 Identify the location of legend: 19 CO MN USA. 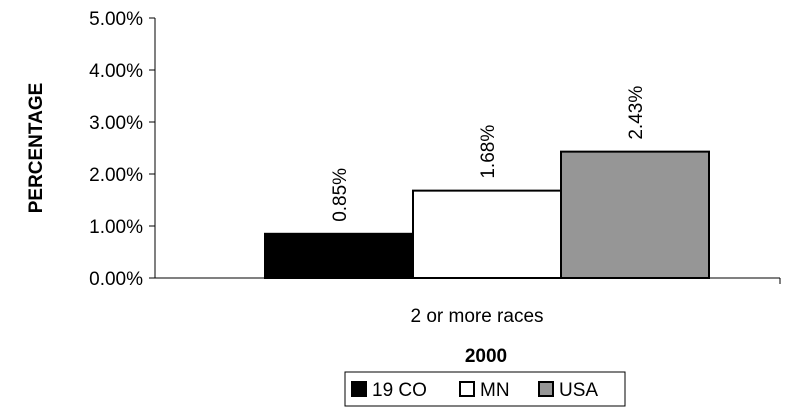
(485, 389).